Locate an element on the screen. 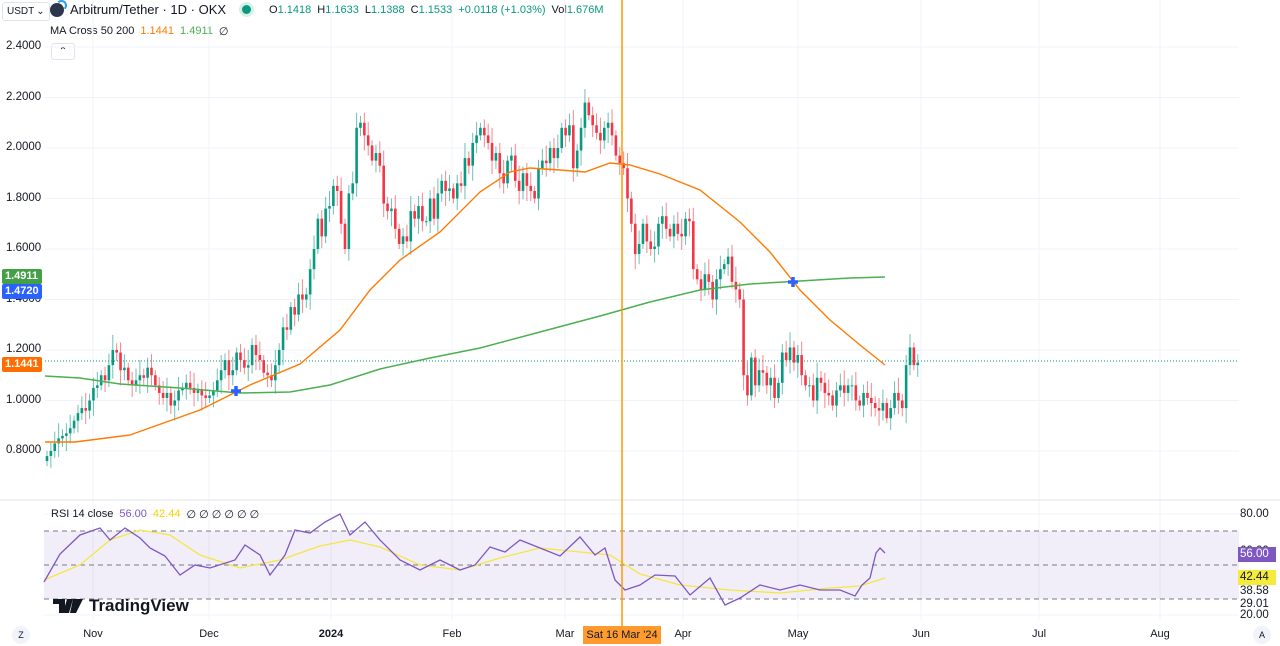 The width and height of the screenshot is (1280, 646). tradingview-watermark: TradingView is located at coordinates (121, 606).